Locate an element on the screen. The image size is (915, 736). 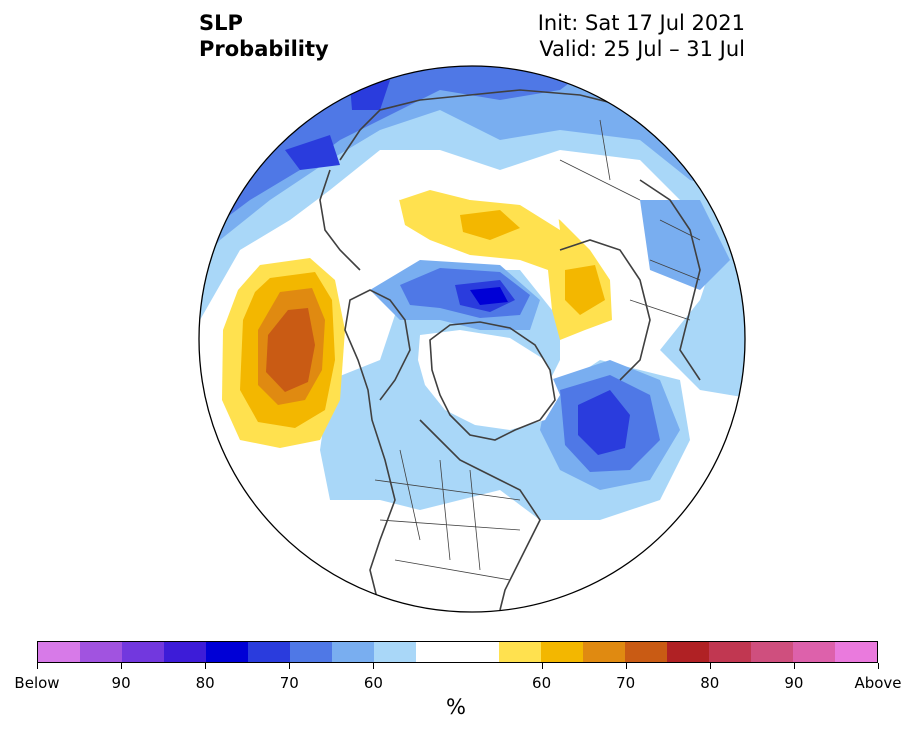
north-america-east-coast is located at coordinates (480, 515).